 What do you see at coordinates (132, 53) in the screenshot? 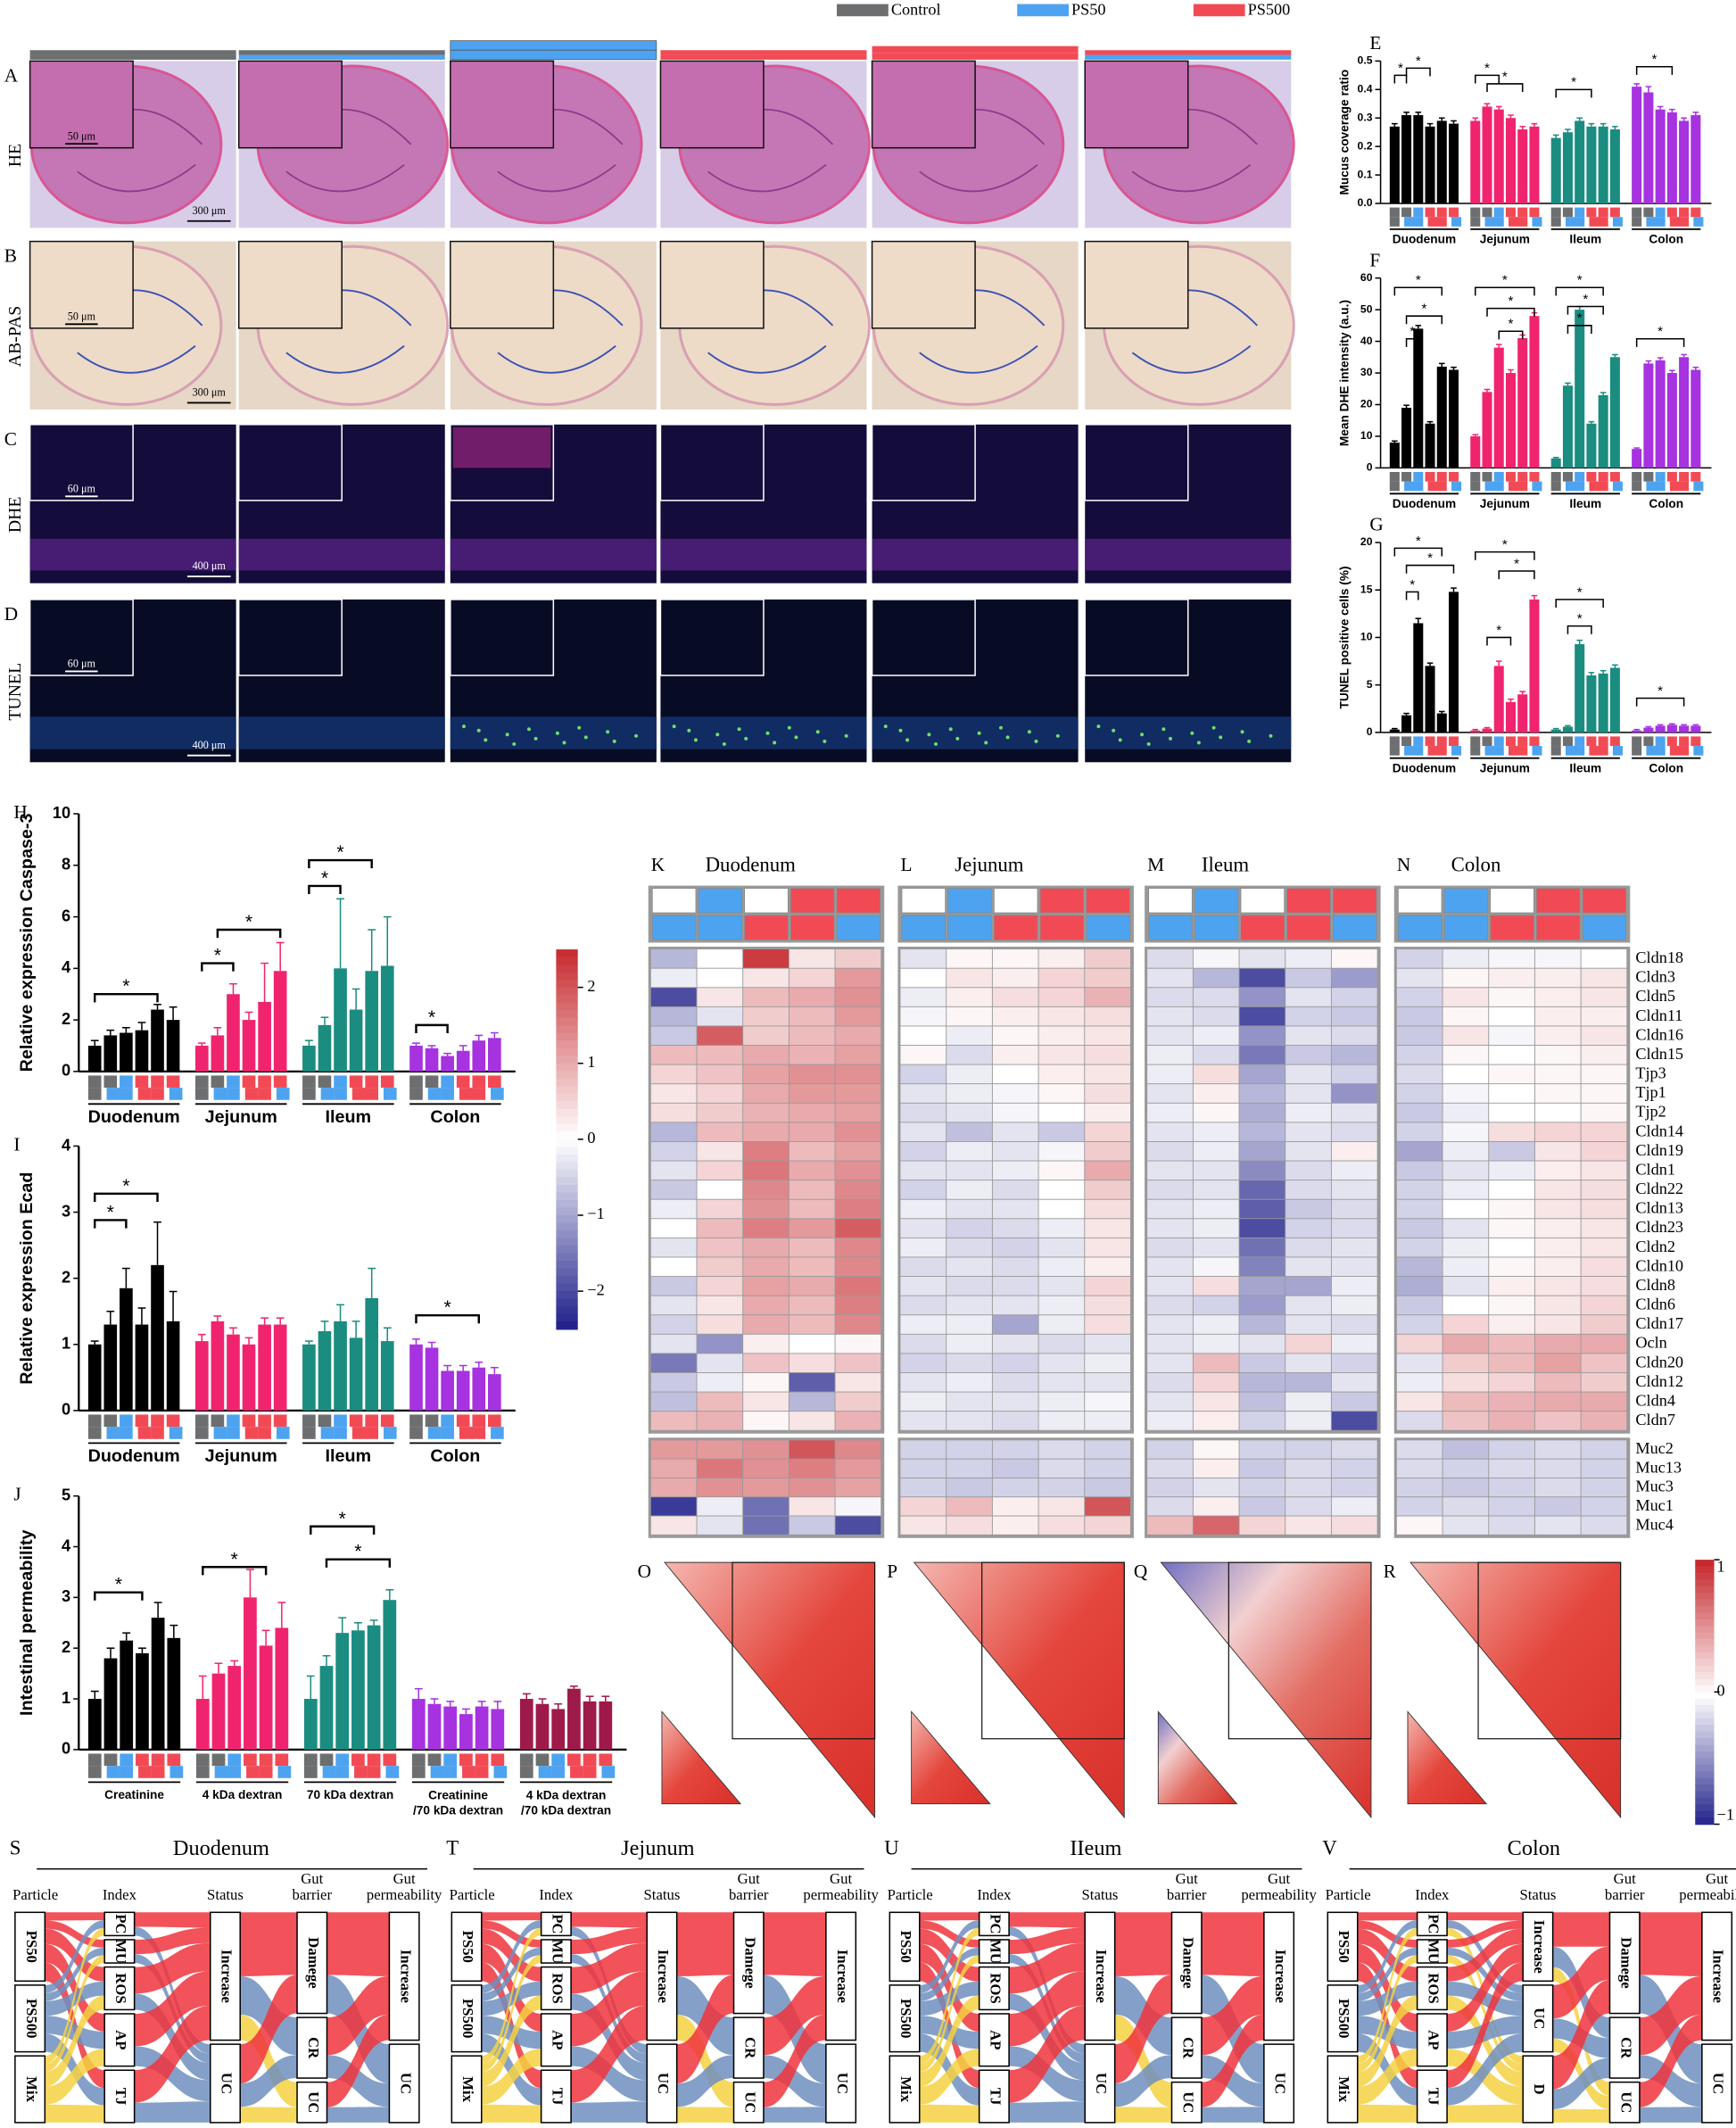
I see `group-bar` at bounding box center [132, 53].